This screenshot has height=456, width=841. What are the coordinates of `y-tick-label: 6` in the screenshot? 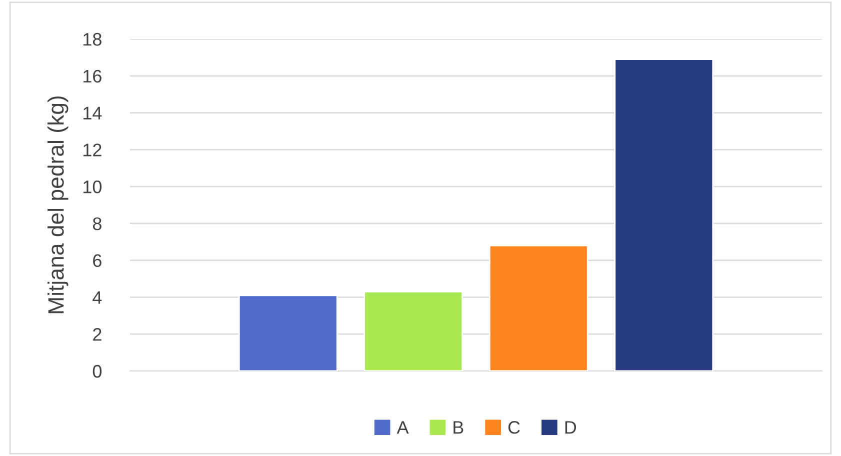 It's located at (97, 261).